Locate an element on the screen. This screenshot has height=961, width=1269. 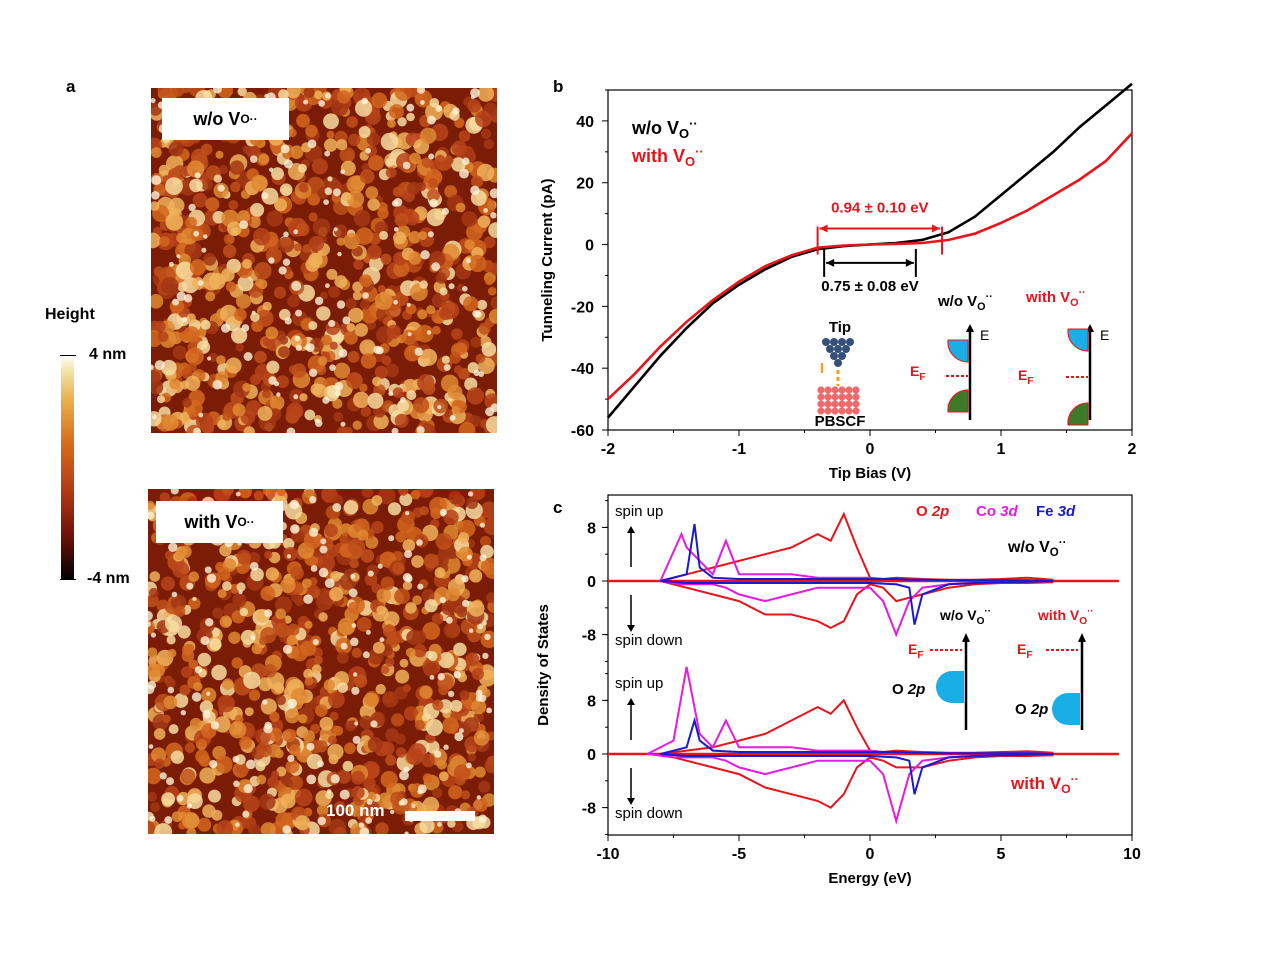
chart-c-subplot-label-0-main: w/o V is located at coordinates (1028, 547).